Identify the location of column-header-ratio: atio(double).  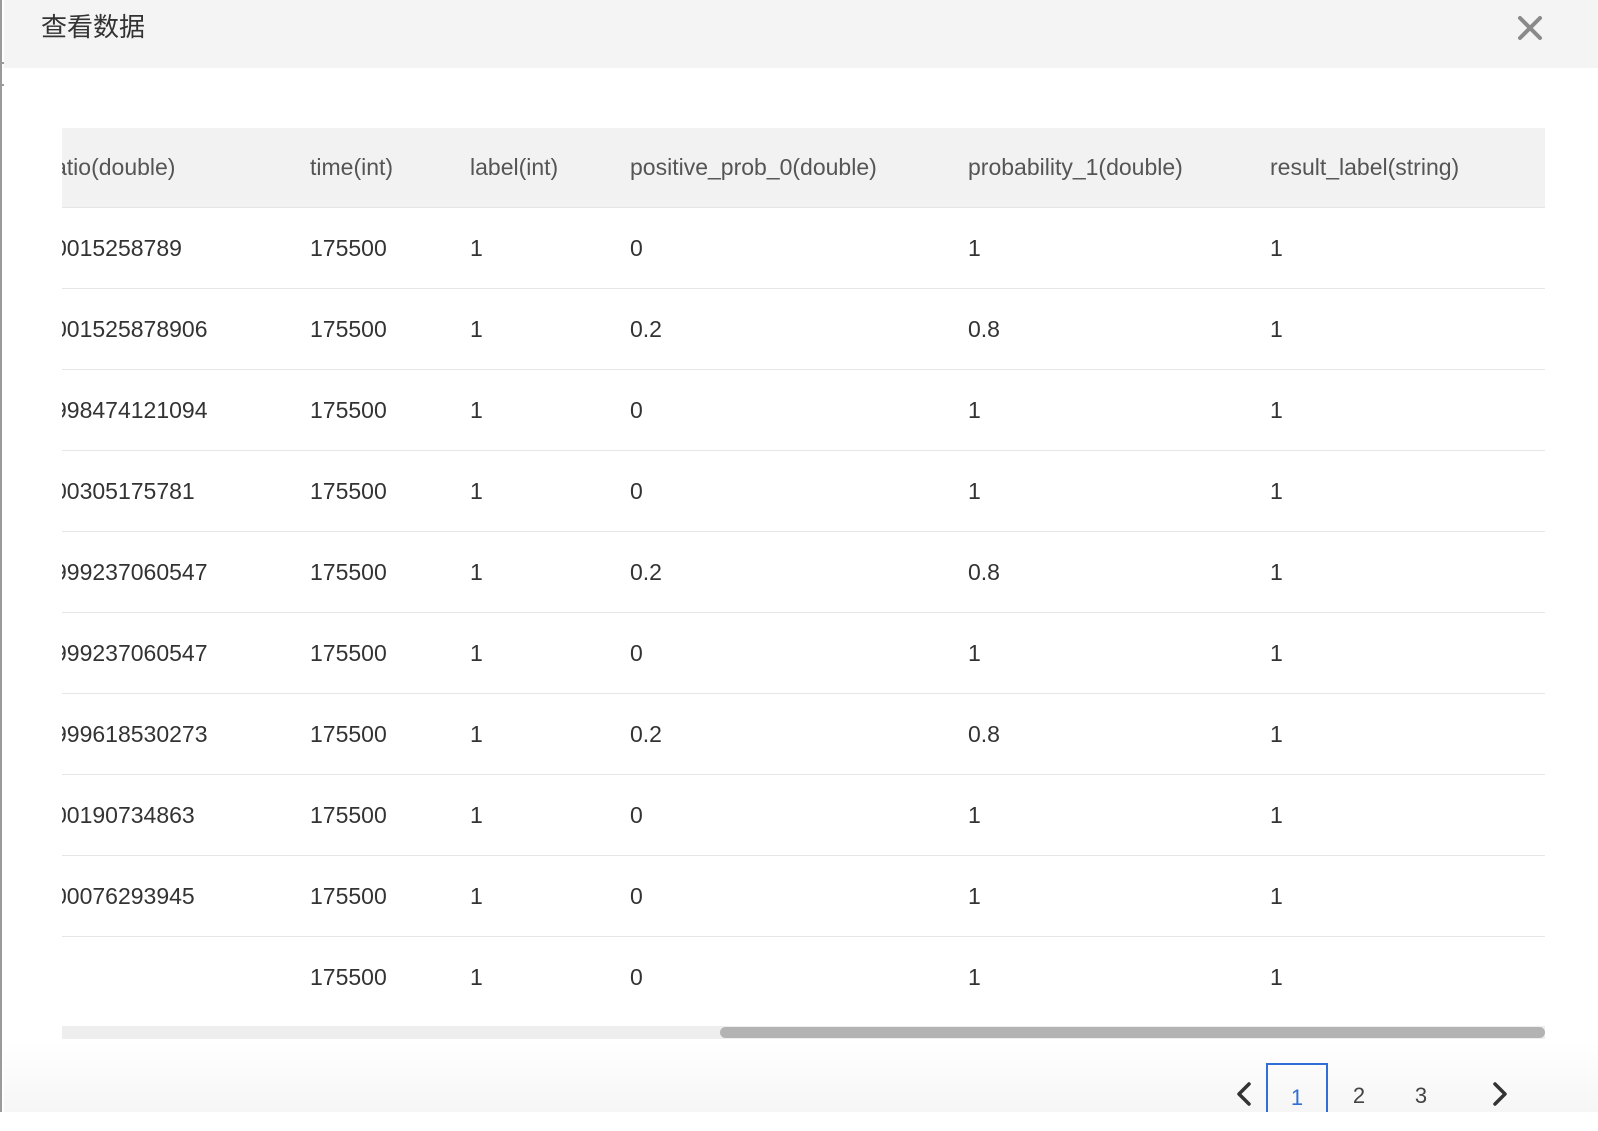
(185, 168).